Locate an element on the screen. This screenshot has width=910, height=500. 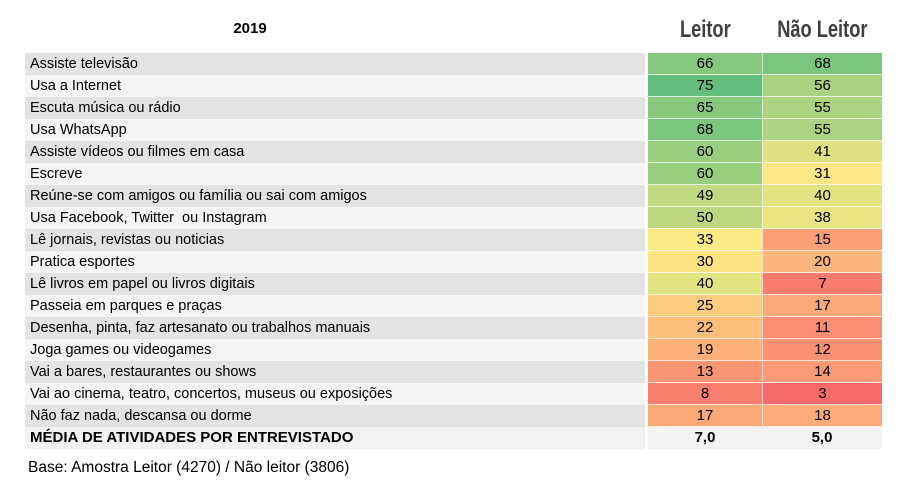
table-row: Escreve 60 31 is located at coordinates (453, 174).